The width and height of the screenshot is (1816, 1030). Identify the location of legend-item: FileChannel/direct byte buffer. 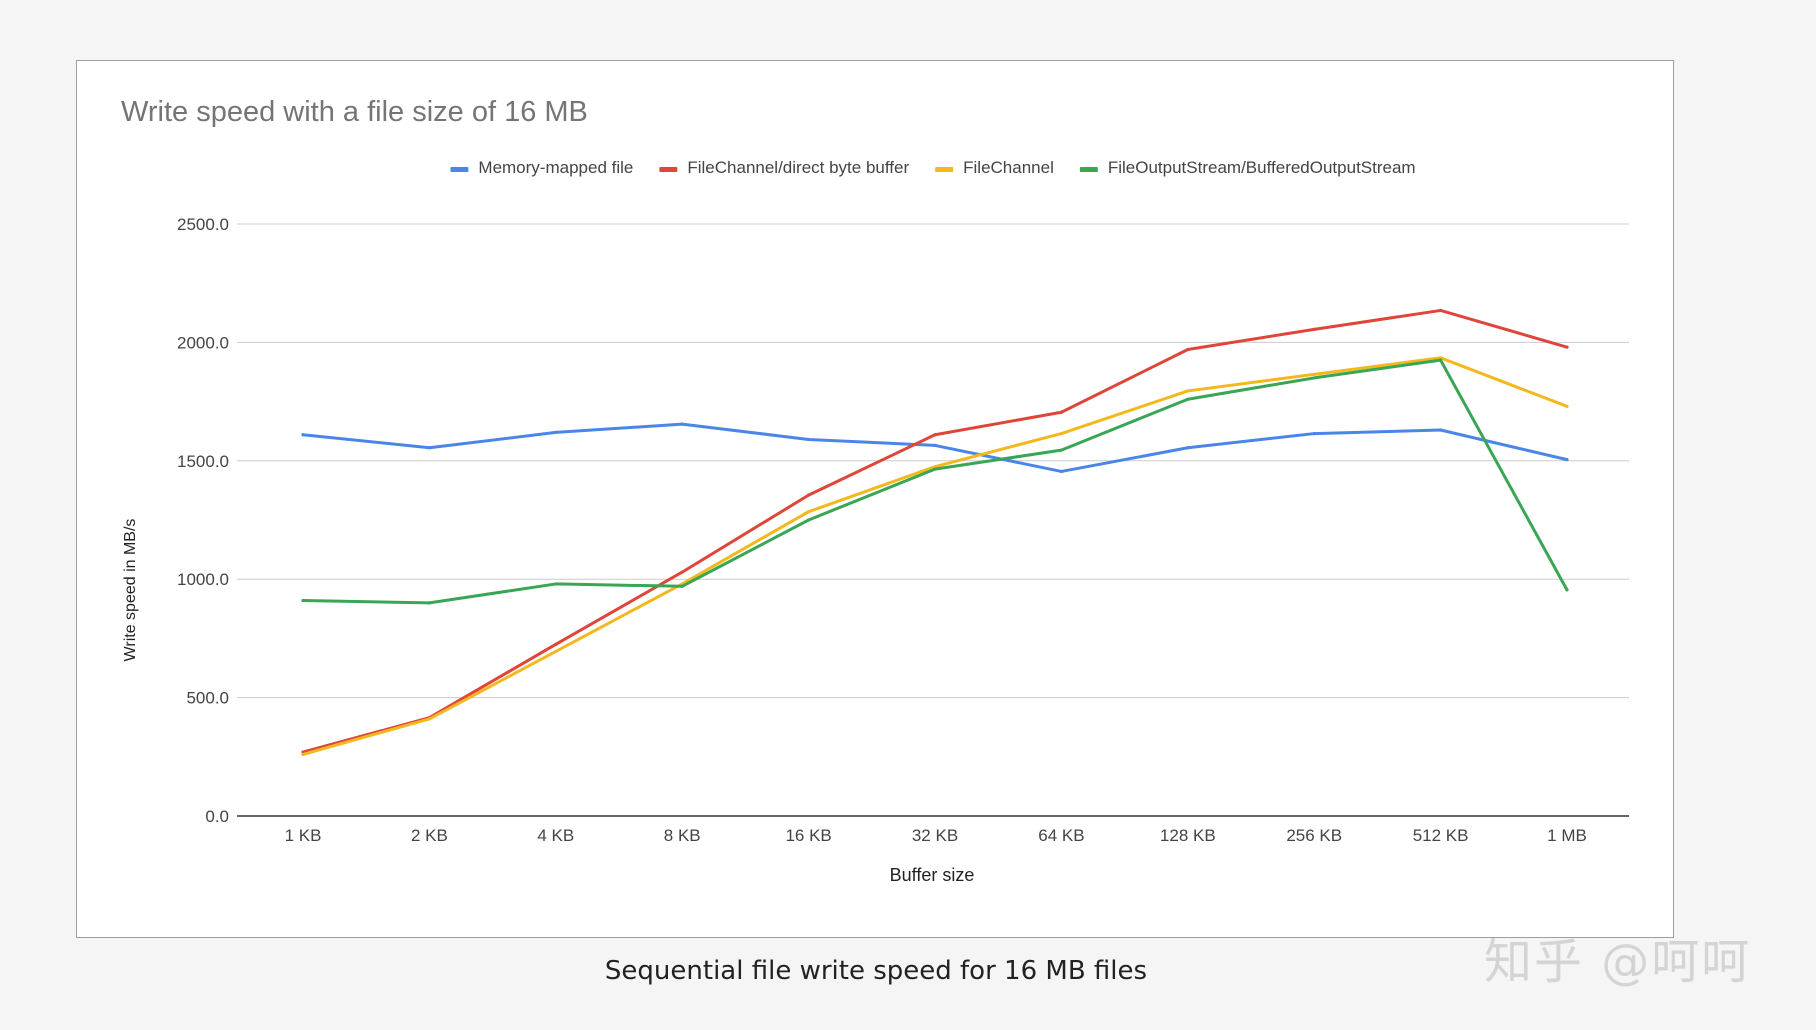
(784, 167).